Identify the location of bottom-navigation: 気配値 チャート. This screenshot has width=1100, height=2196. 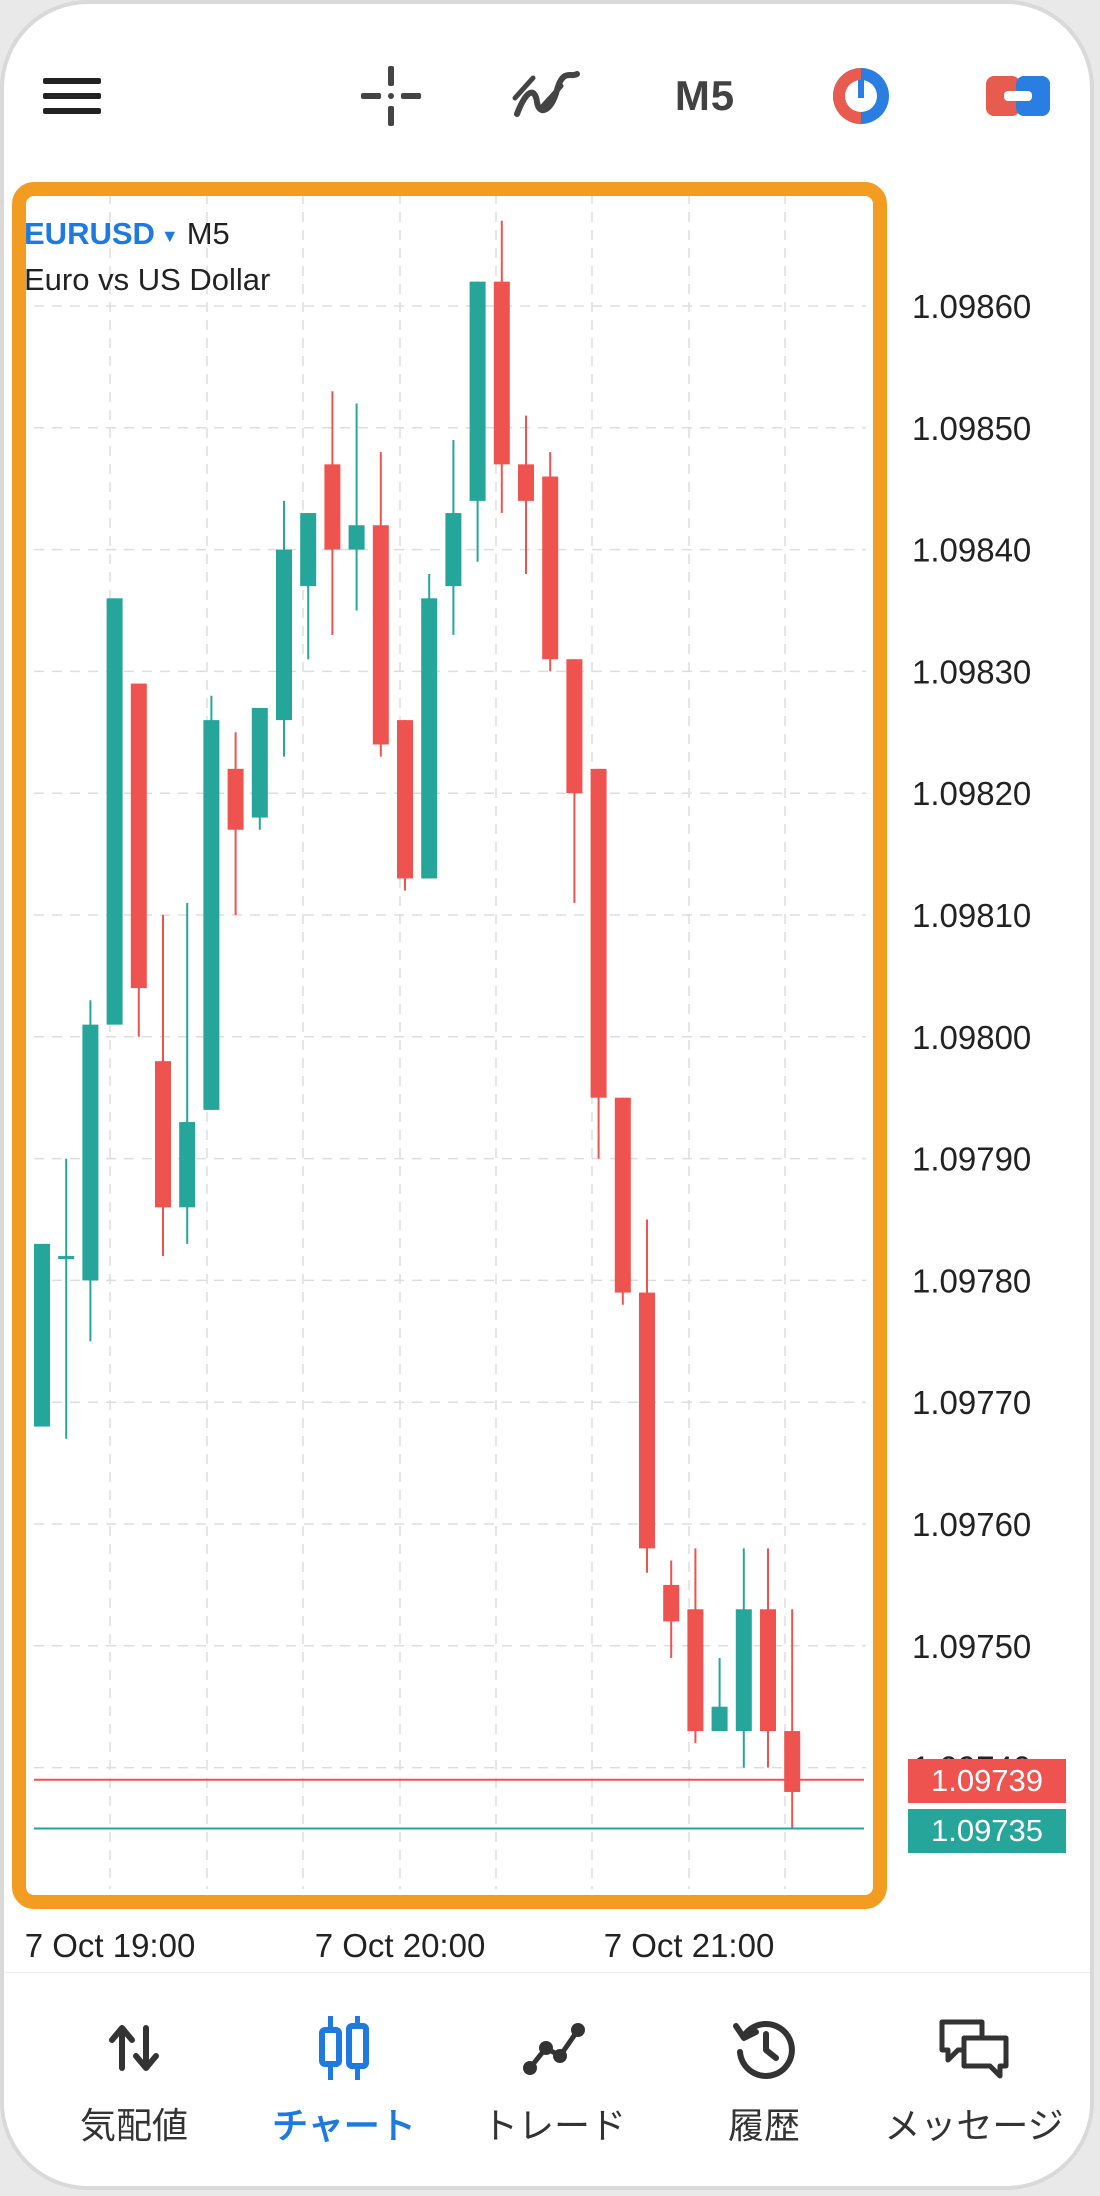
(547, 2079).